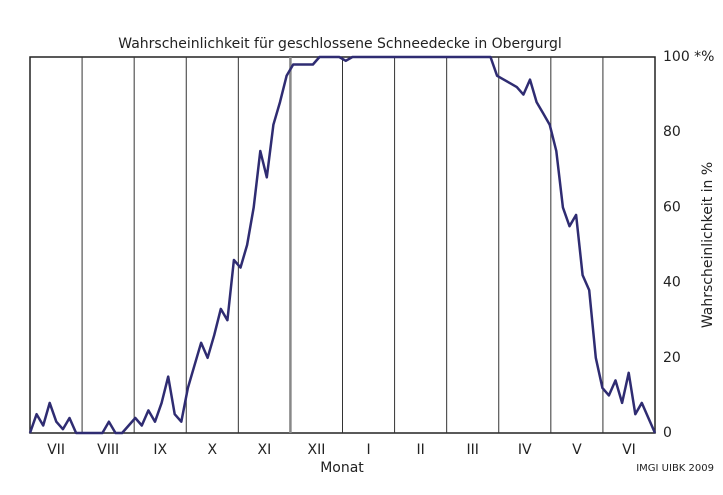 The height and width of the screenshot is (495, 723). Describe the element at coordinates (675, 468) in the screenshot. I see `credit: IMGI UIBK 2009` at that location.